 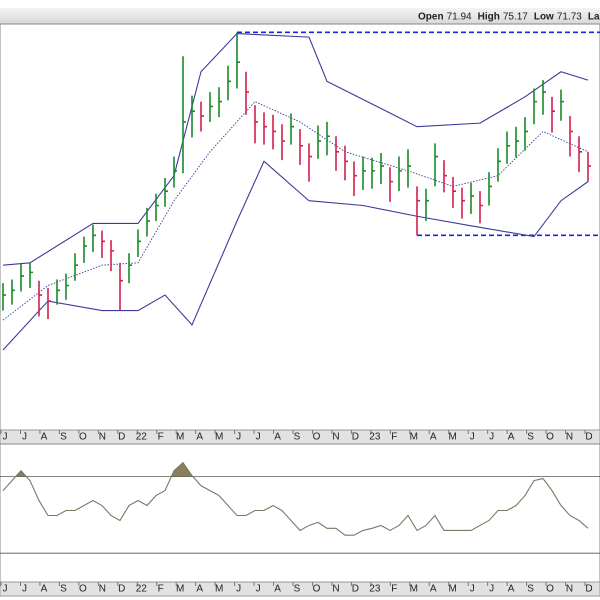 What do you see at coordinates (594, 17) in the screenshot?
I see `header-label: Last` at bounding box center [594, 17].